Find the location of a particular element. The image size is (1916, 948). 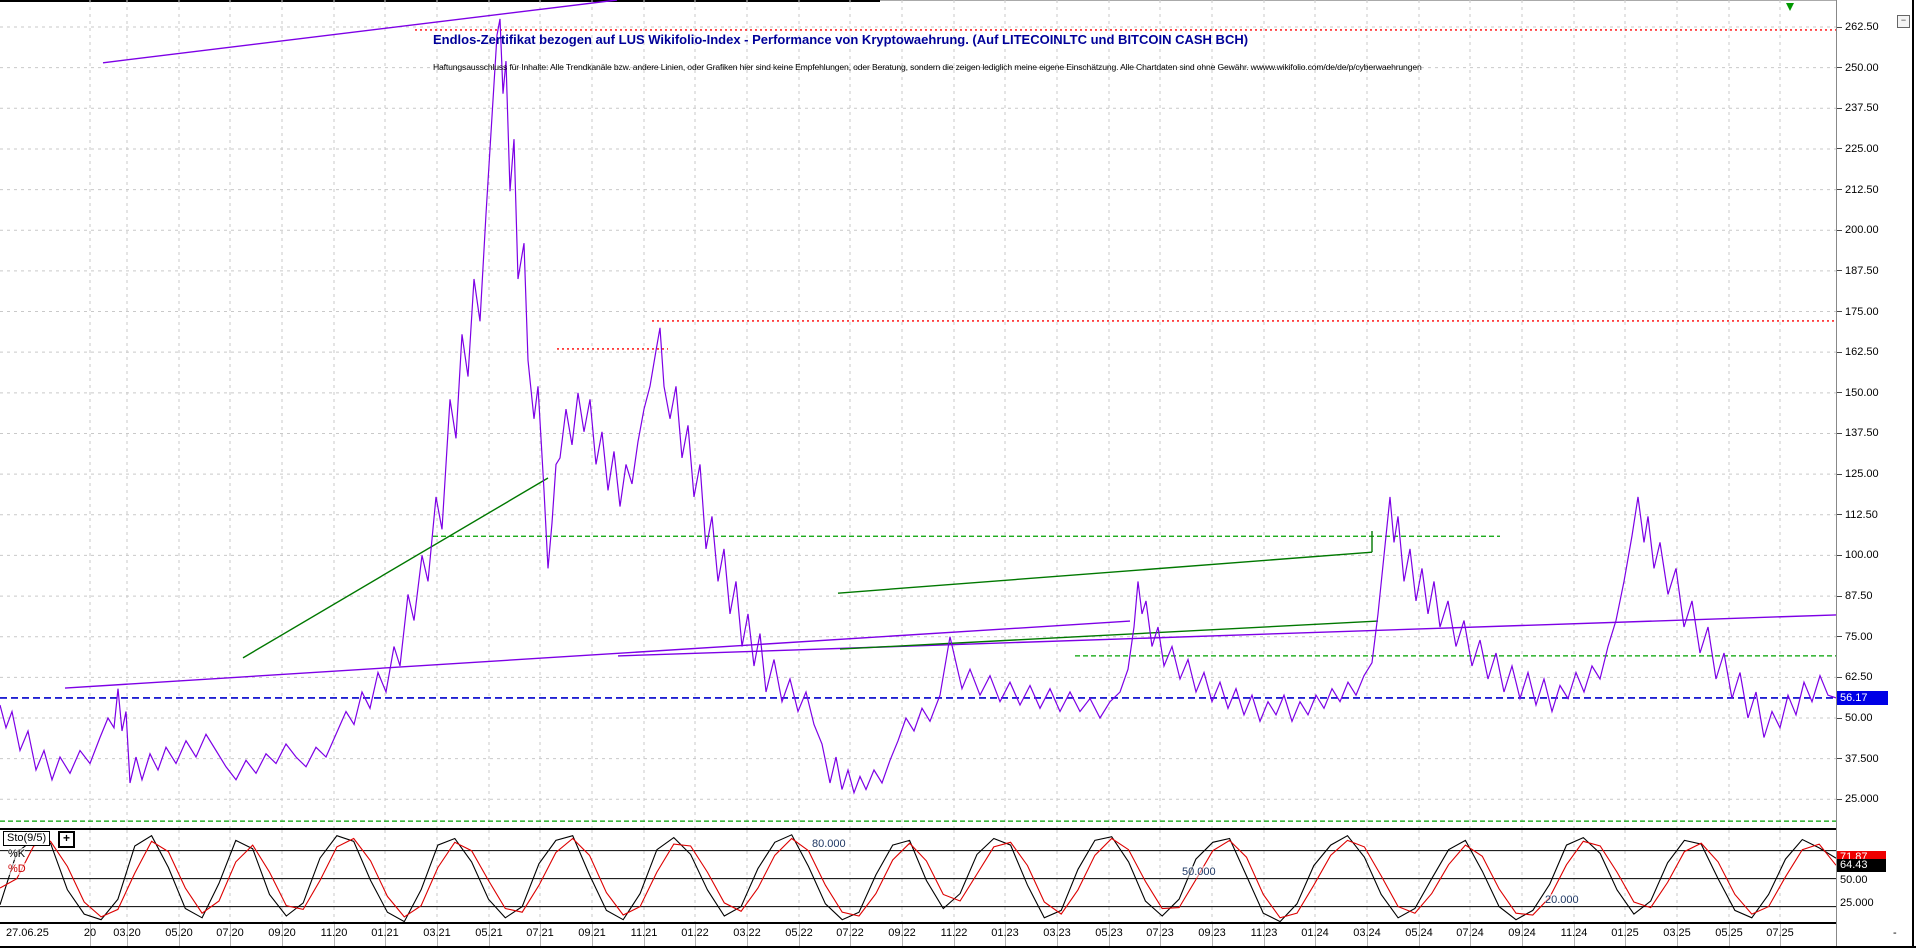

x-axis-label: 03.22 is located at coordinates (747, 933).